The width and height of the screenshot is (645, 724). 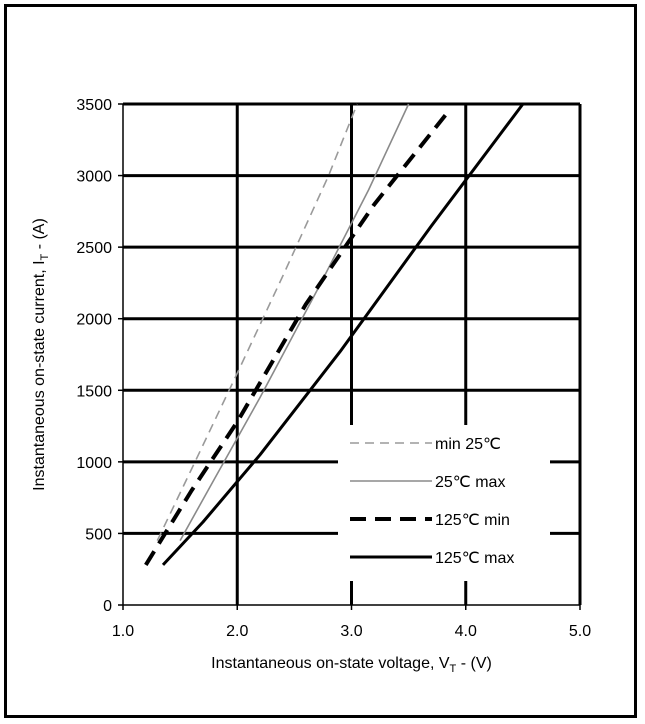 I want to click on y-axis-title-sub: T, so click(x=45, y=256).